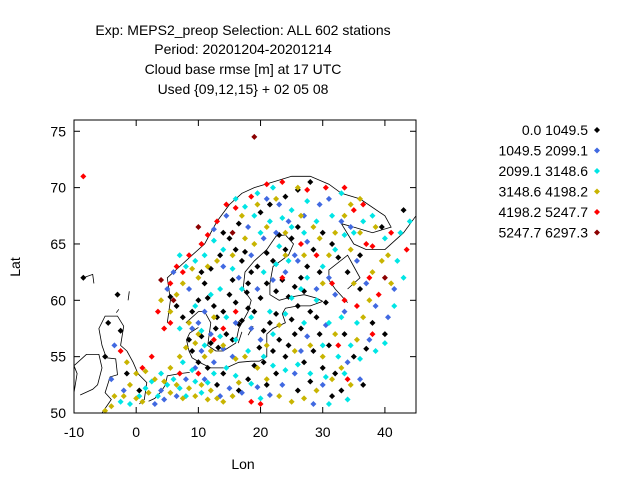 This screenshot has height=485, width=640. Describe the element at coordinates (597, 130) in the screenshot. I see `legend-marker` at that location.